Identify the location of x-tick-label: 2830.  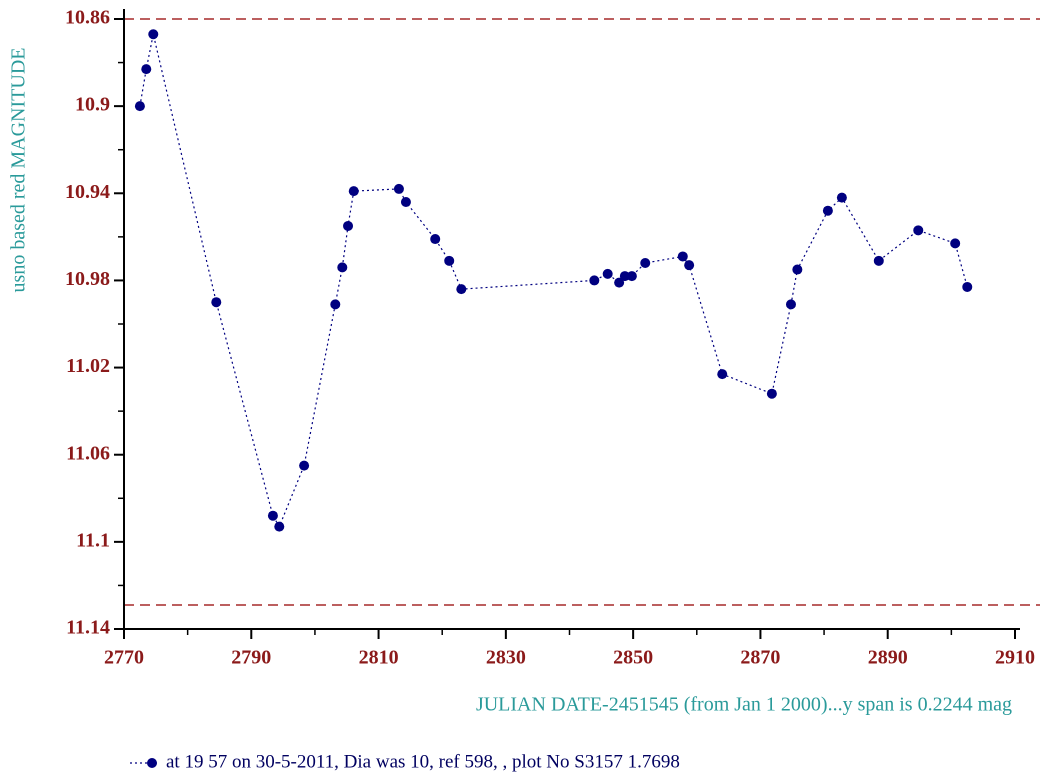
(506, 658).